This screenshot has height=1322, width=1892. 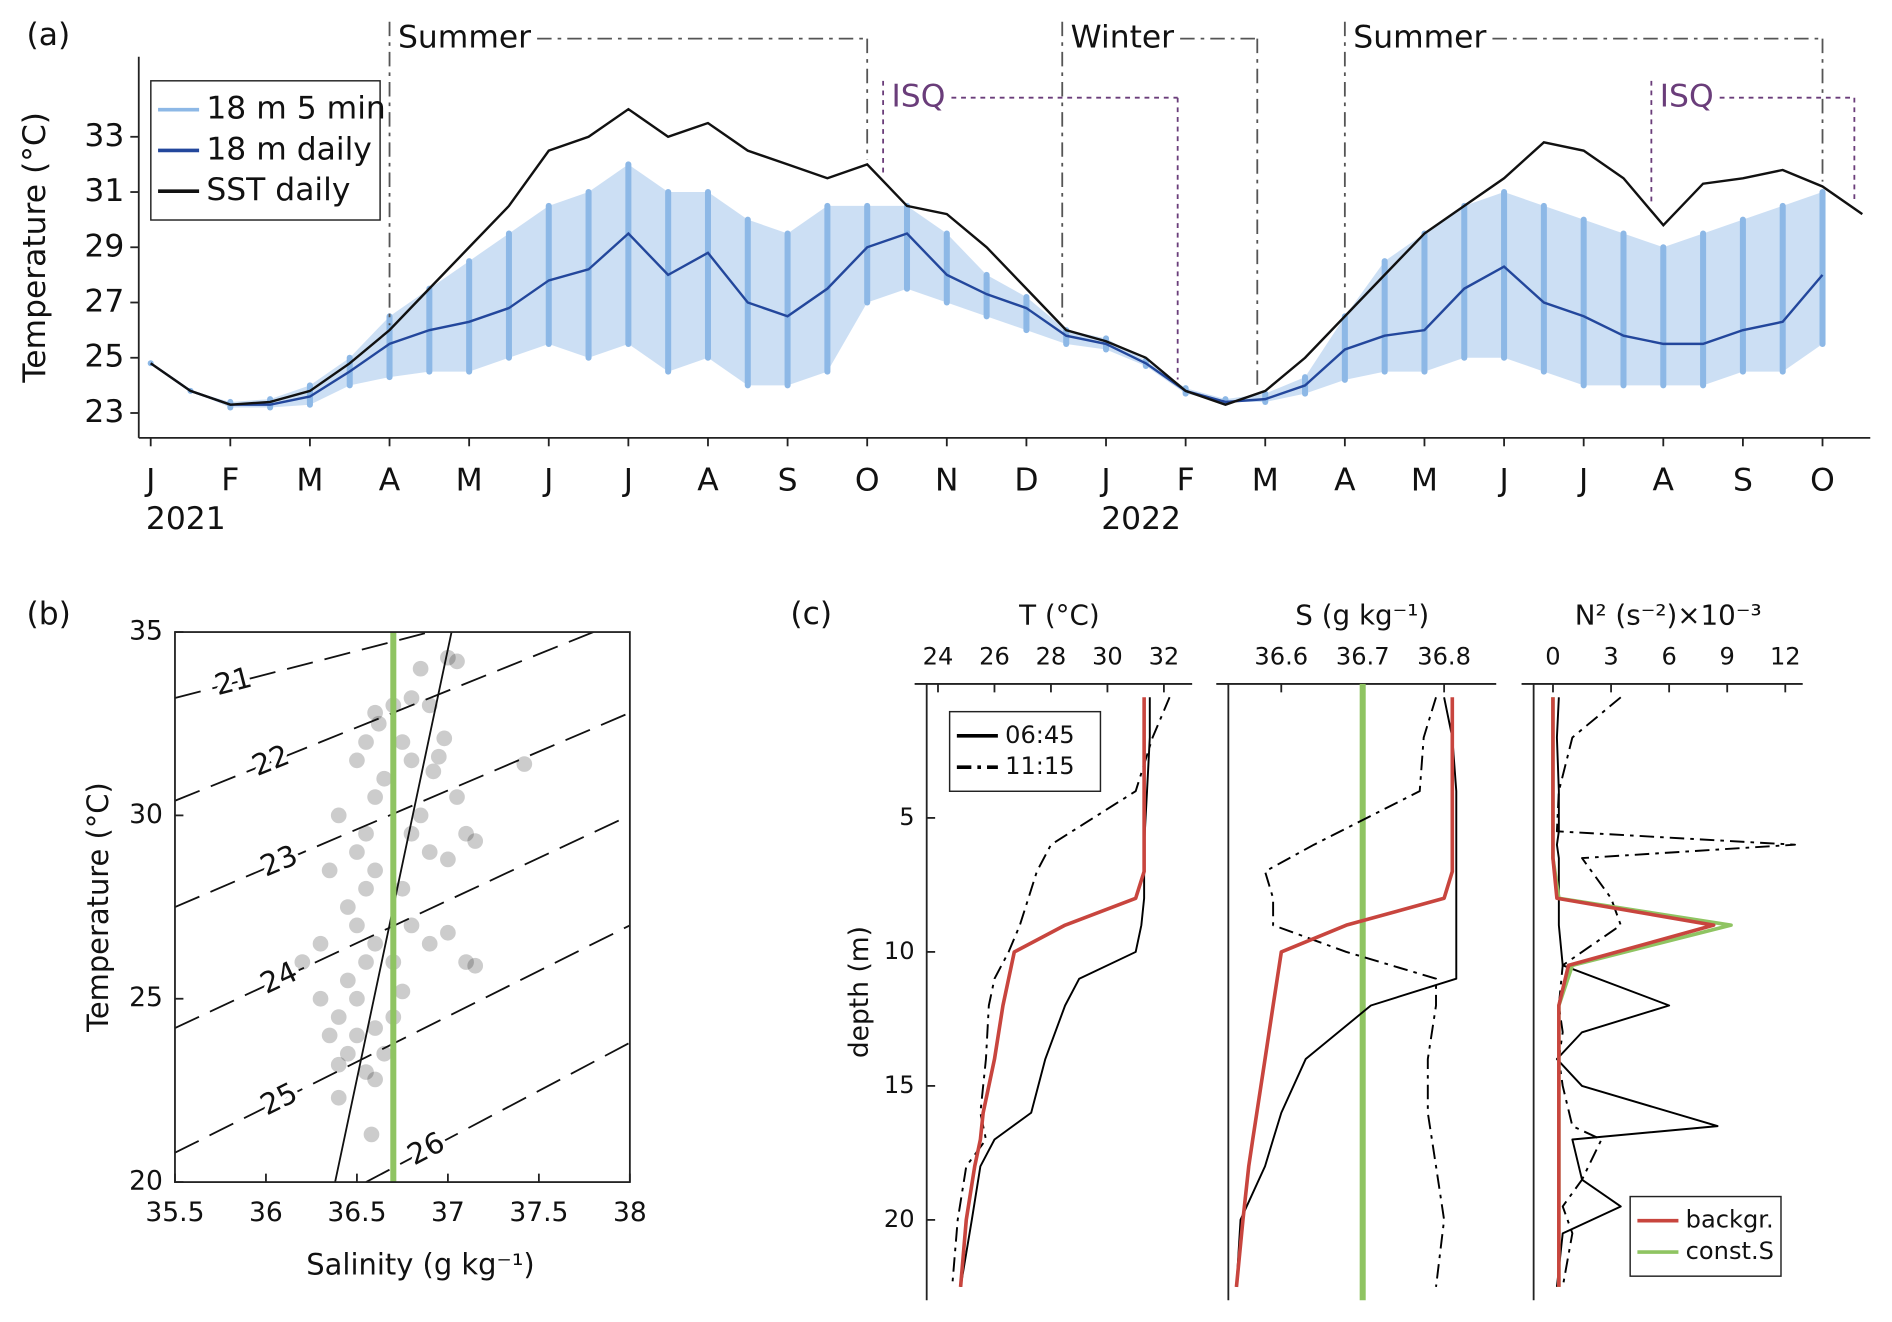 I want to click on x-tick-label: 6, so click(x=1668, y=656).